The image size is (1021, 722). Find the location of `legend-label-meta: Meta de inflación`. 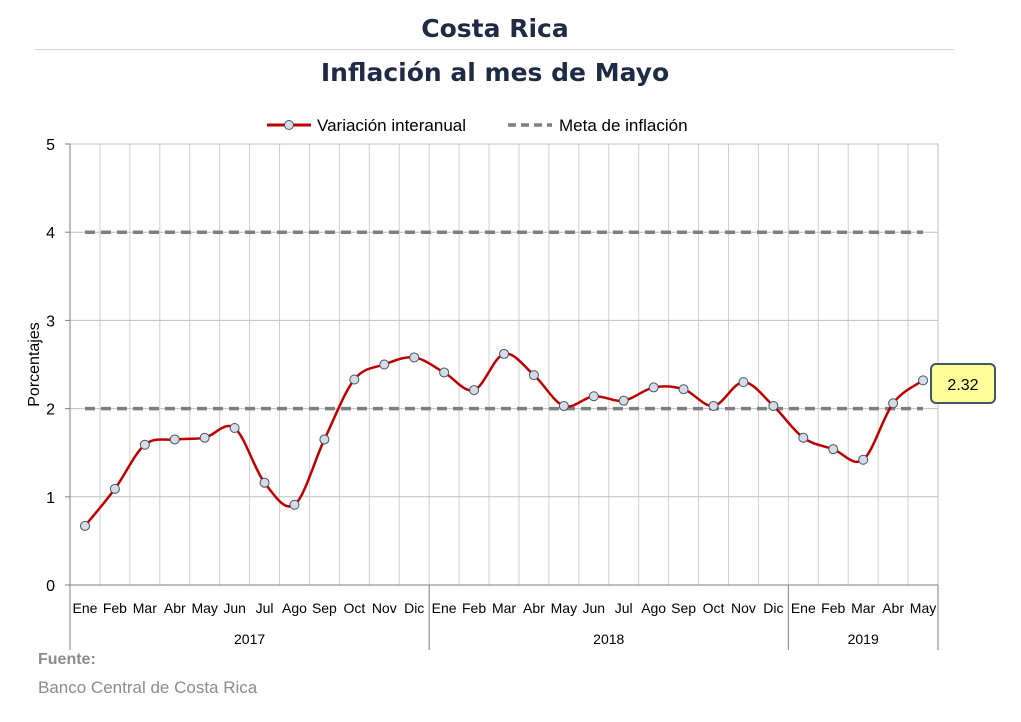

legend-label-meta: Meta de inflación is located at coordinates (623, 125).